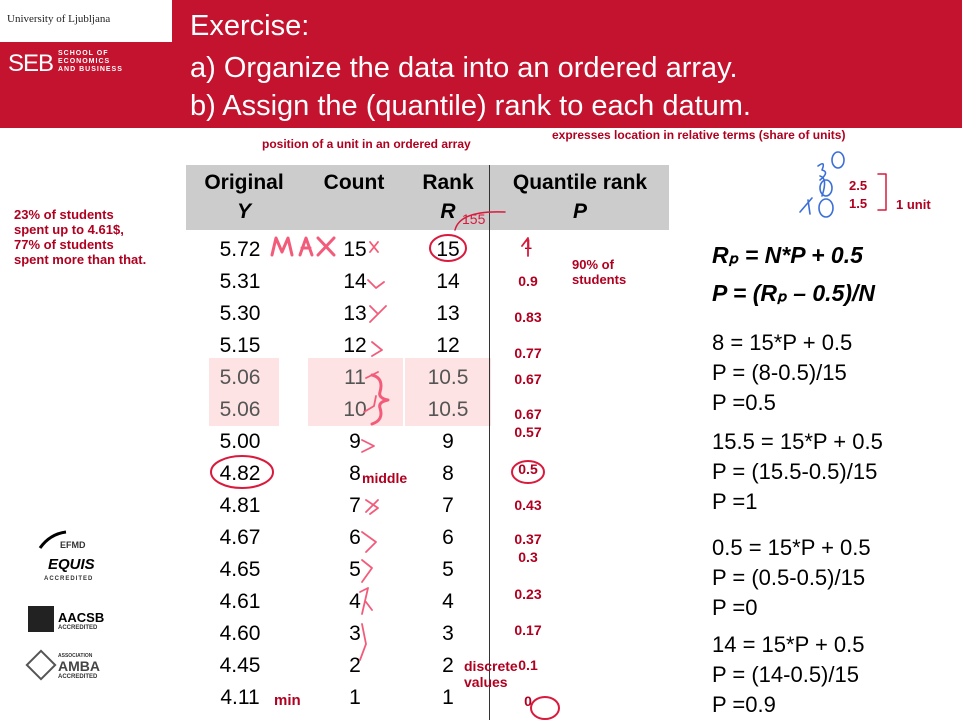 This screenshot has height=722, width=962. I want to click on row-13-original: 4.60, so click(240, 633).